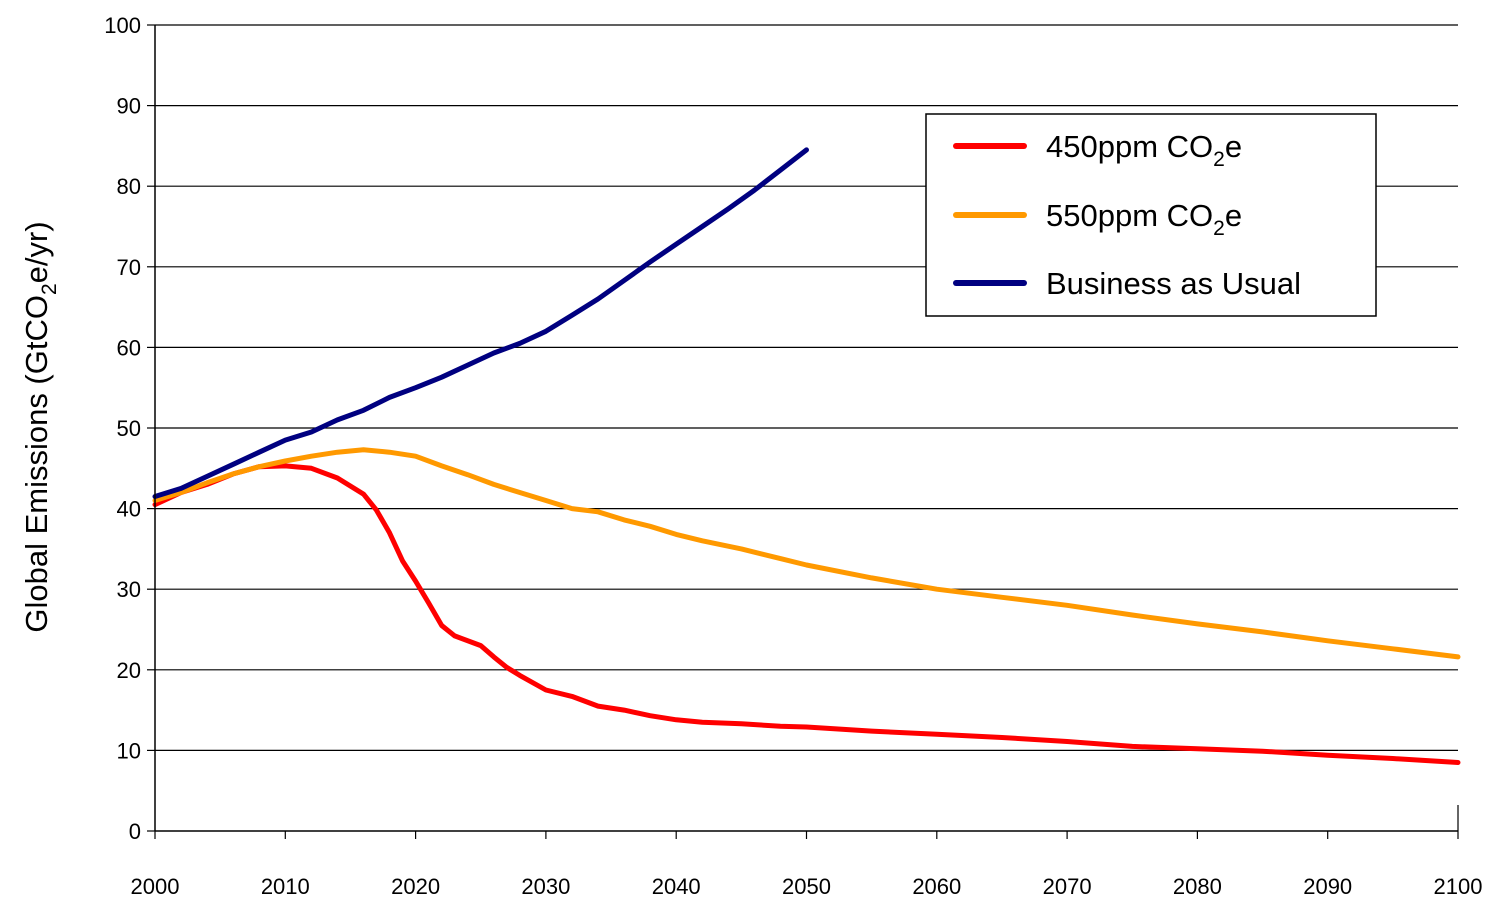  What do you see at coordinates (129, 106) in the screenshot?
I see `y-tick-label: 90` at bounding box center [129, 106].